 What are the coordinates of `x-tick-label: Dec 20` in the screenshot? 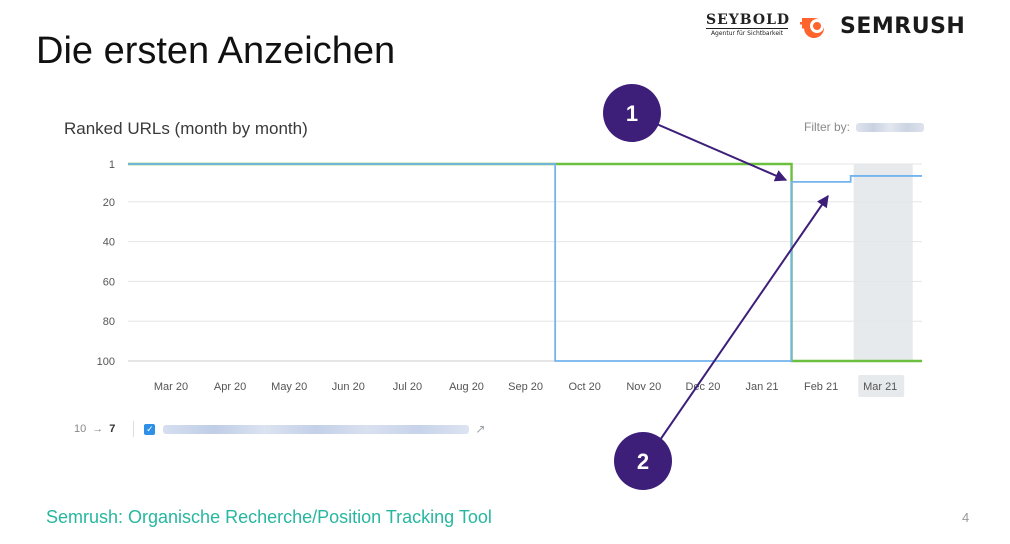 It's located at (702, 387).